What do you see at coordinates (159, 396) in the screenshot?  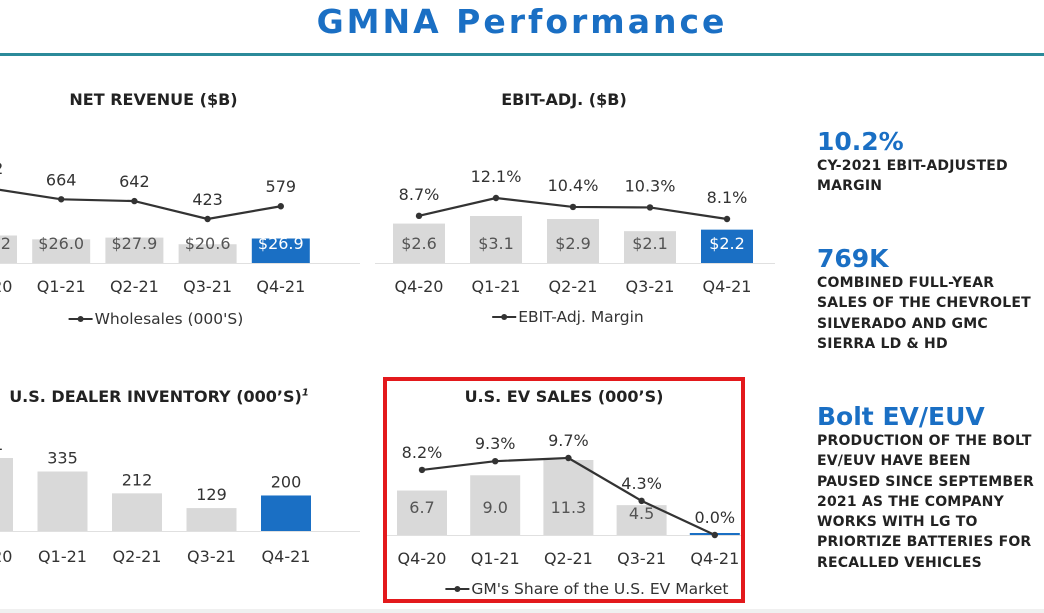 I see `chart-title: U.S. DEALER INVENTORY (000’S)1` at bounding box center [159, 396].